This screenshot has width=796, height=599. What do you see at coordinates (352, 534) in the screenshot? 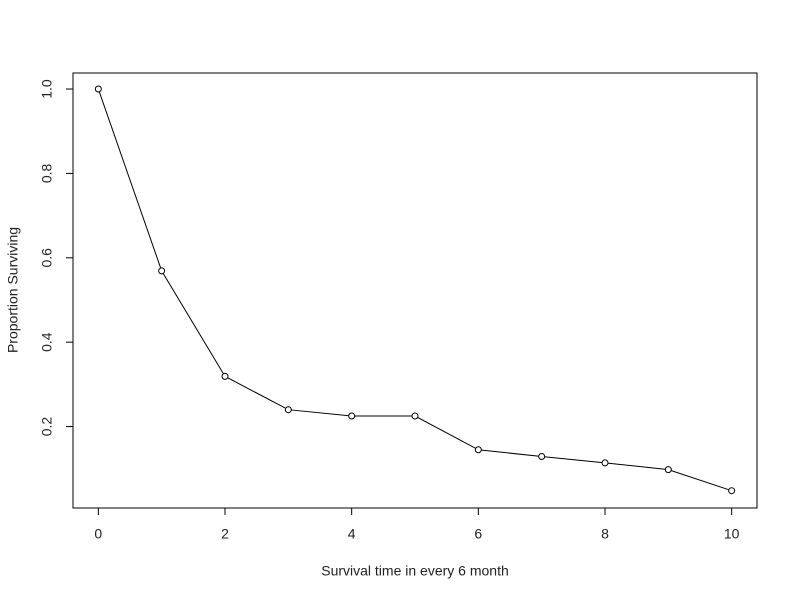
I see `x-tick-label: 4` at bounding box center [352, 534].